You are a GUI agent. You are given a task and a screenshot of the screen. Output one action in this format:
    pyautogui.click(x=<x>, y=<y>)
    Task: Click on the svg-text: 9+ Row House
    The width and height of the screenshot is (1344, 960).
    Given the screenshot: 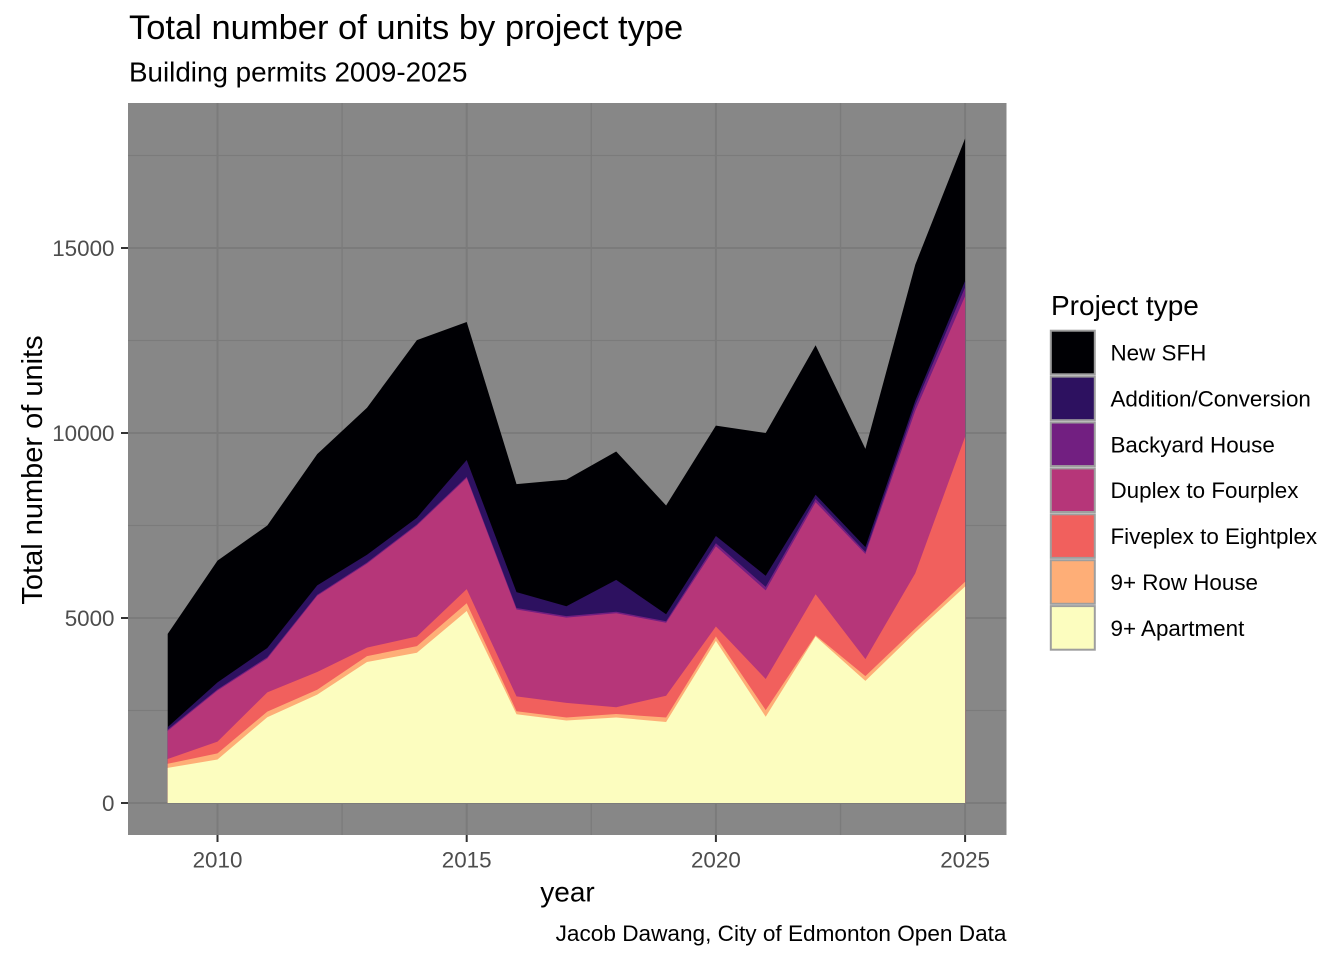 What is the action you would take?
    pyautogui.click(x=1185, y=582)
    